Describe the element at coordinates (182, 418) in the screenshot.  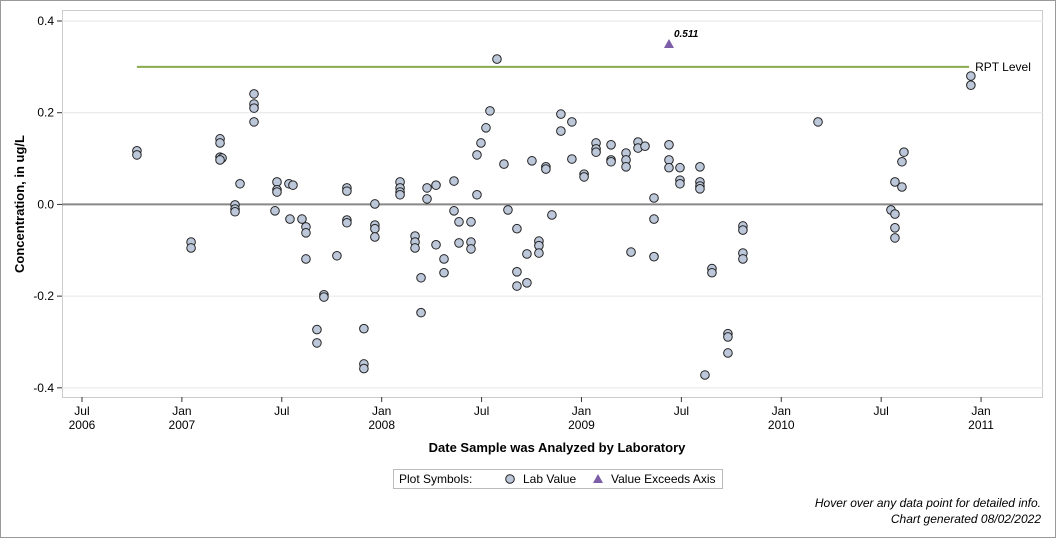
I see `x-tick-label: Jan 2007` at that location.